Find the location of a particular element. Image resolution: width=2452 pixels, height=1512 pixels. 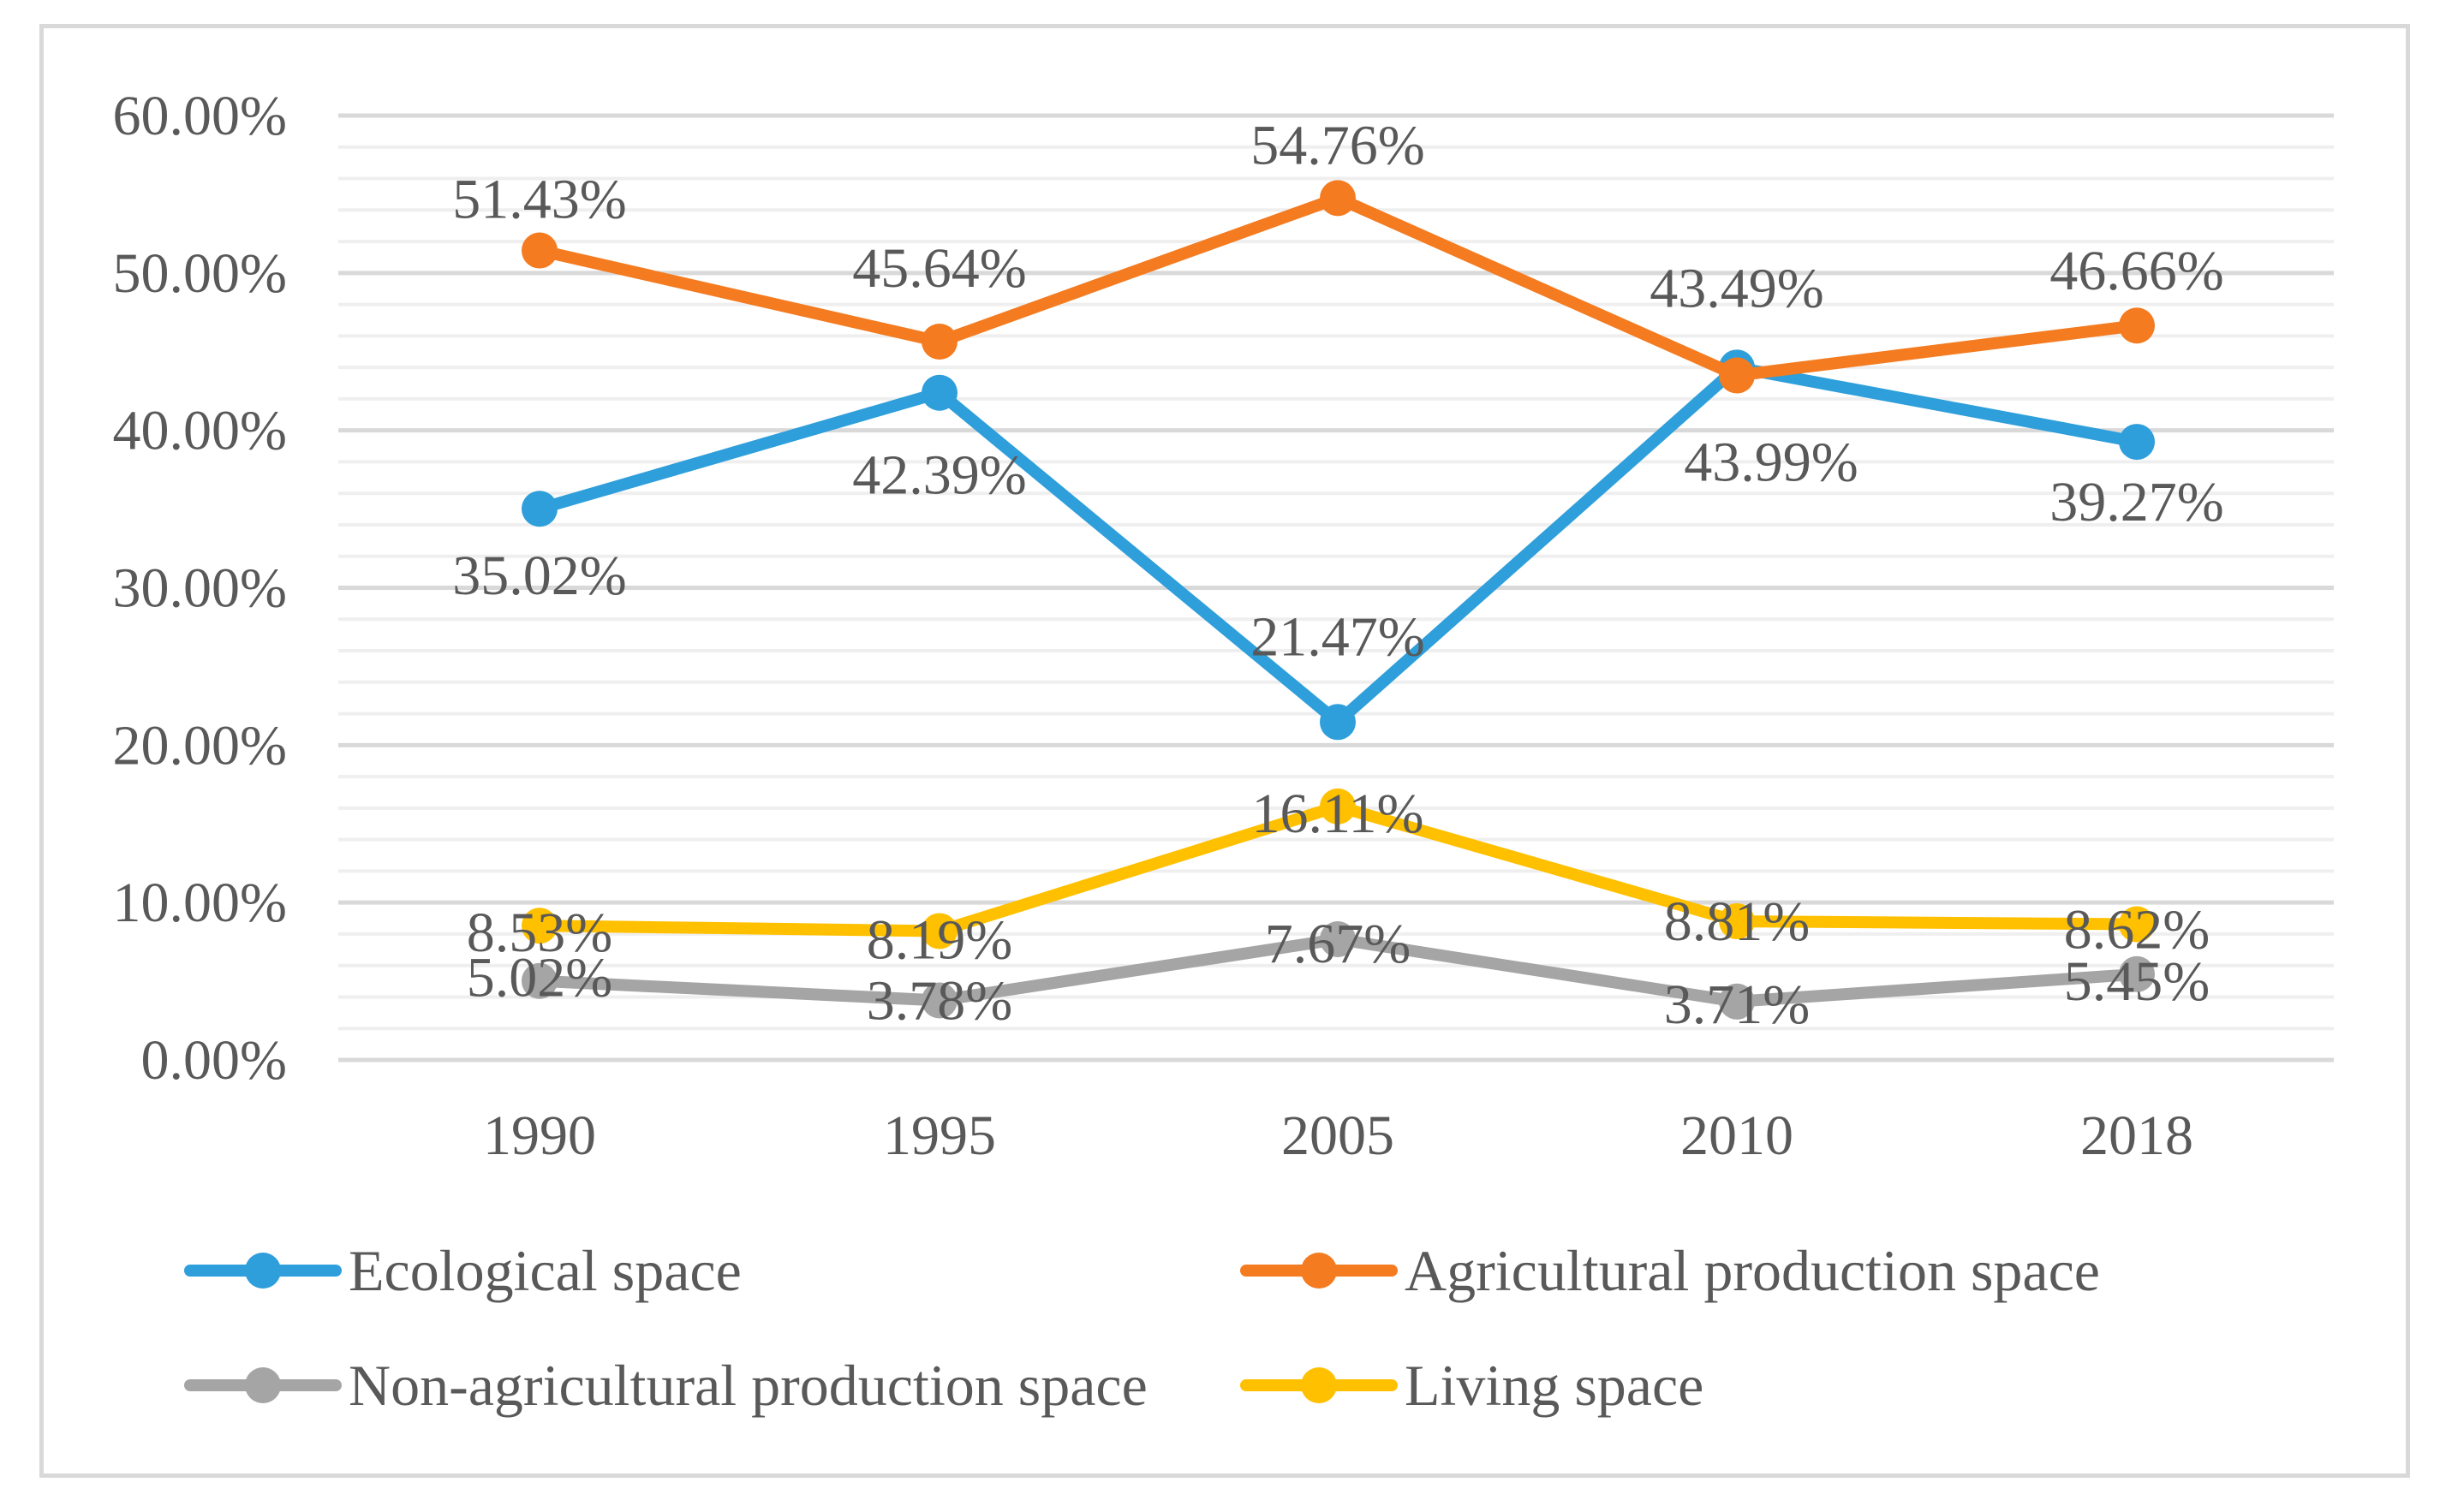

data-label: 46.66% is located at coordinates (2136, 271).